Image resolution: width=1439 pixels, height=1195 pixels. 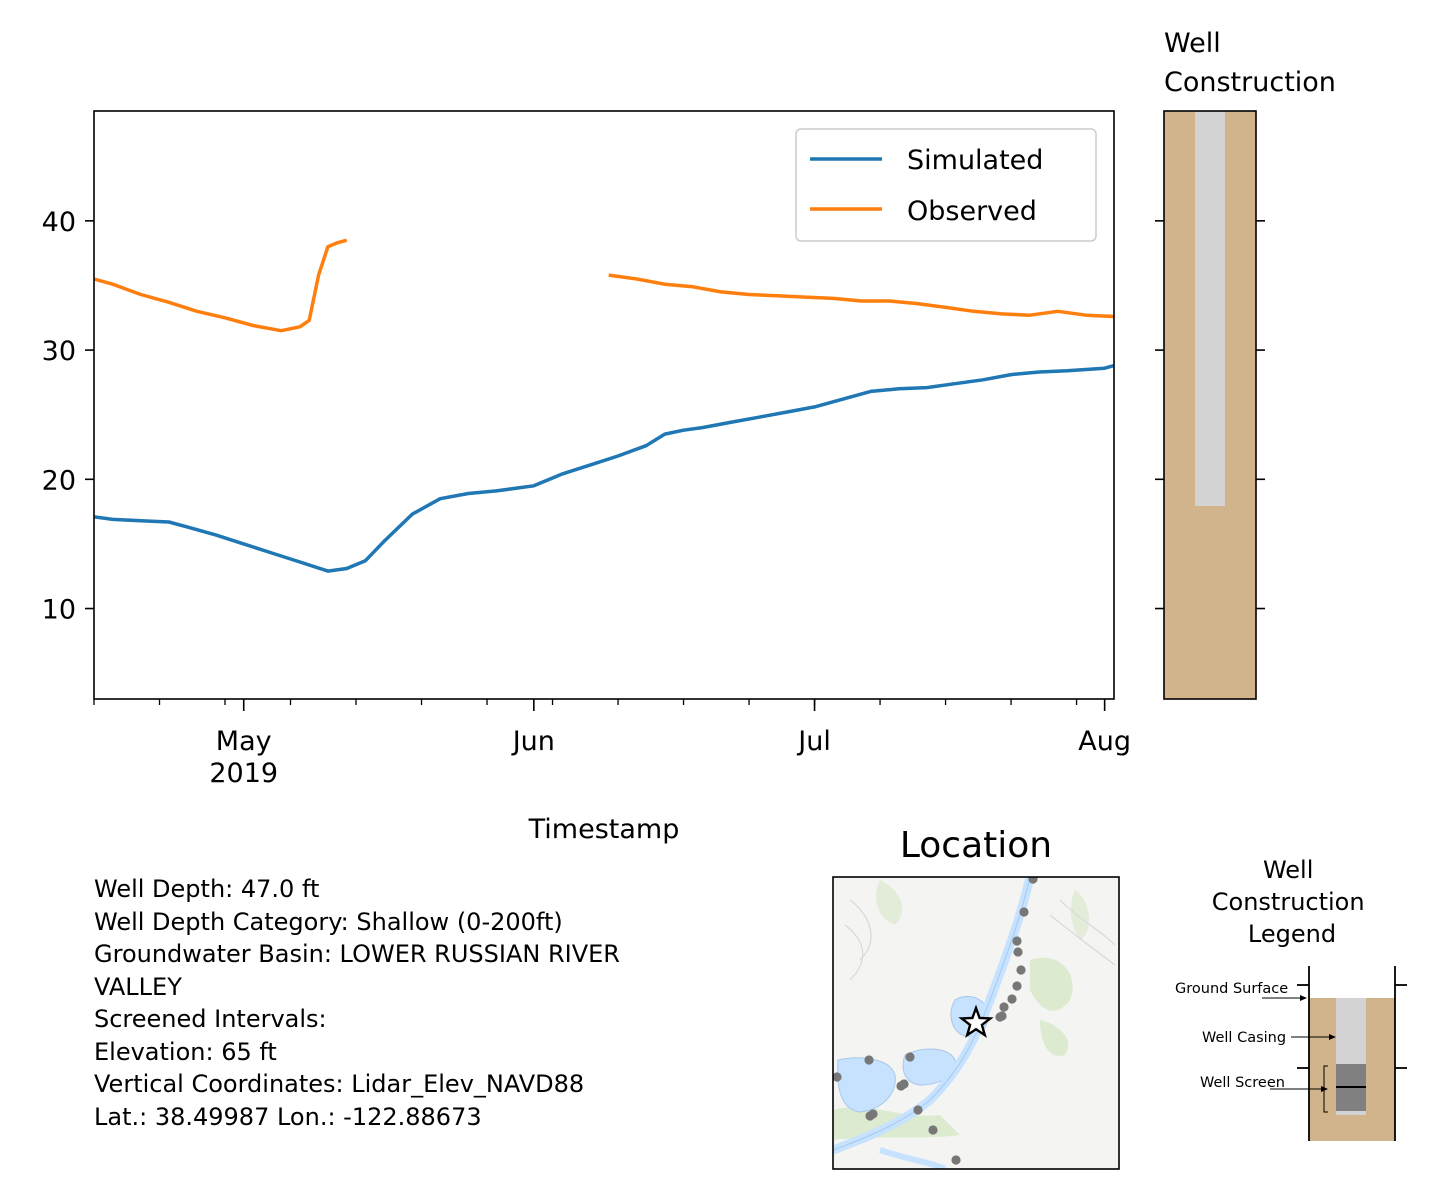 What do you see at coordinates (339, 1084) in the screenshot?
I see `info-line: Vertical Coordinates: Lidar_Elev_NAVD88` at bounding box center [339, 1084].